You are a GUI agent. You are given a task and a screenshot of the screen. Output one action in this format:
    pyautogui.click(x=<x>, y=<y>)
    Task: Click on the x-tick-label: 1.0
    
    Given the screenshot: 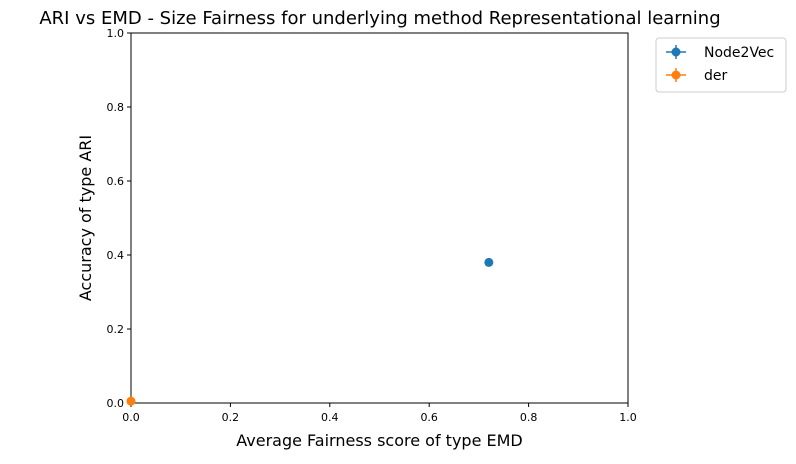 What is the action you would take?
    pyautogui.click(x=628, y=417)
    